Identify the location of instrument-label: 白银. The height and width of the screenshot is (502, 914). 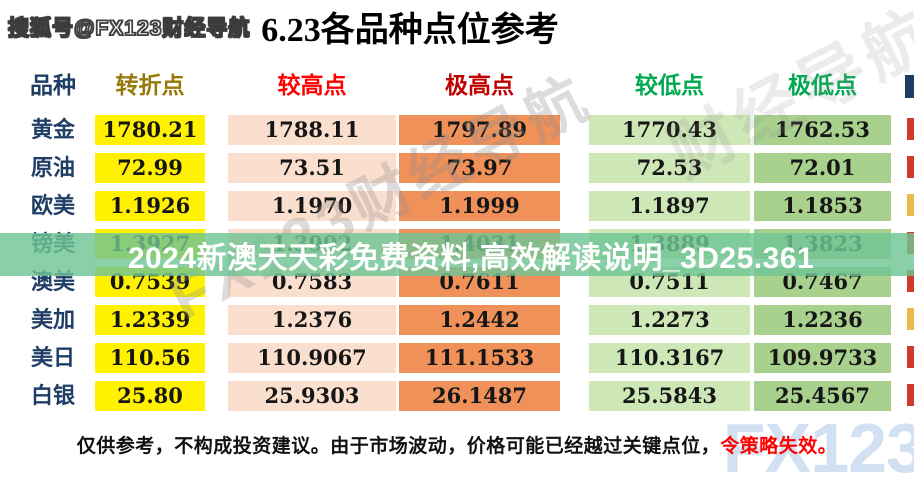
(52, 395).